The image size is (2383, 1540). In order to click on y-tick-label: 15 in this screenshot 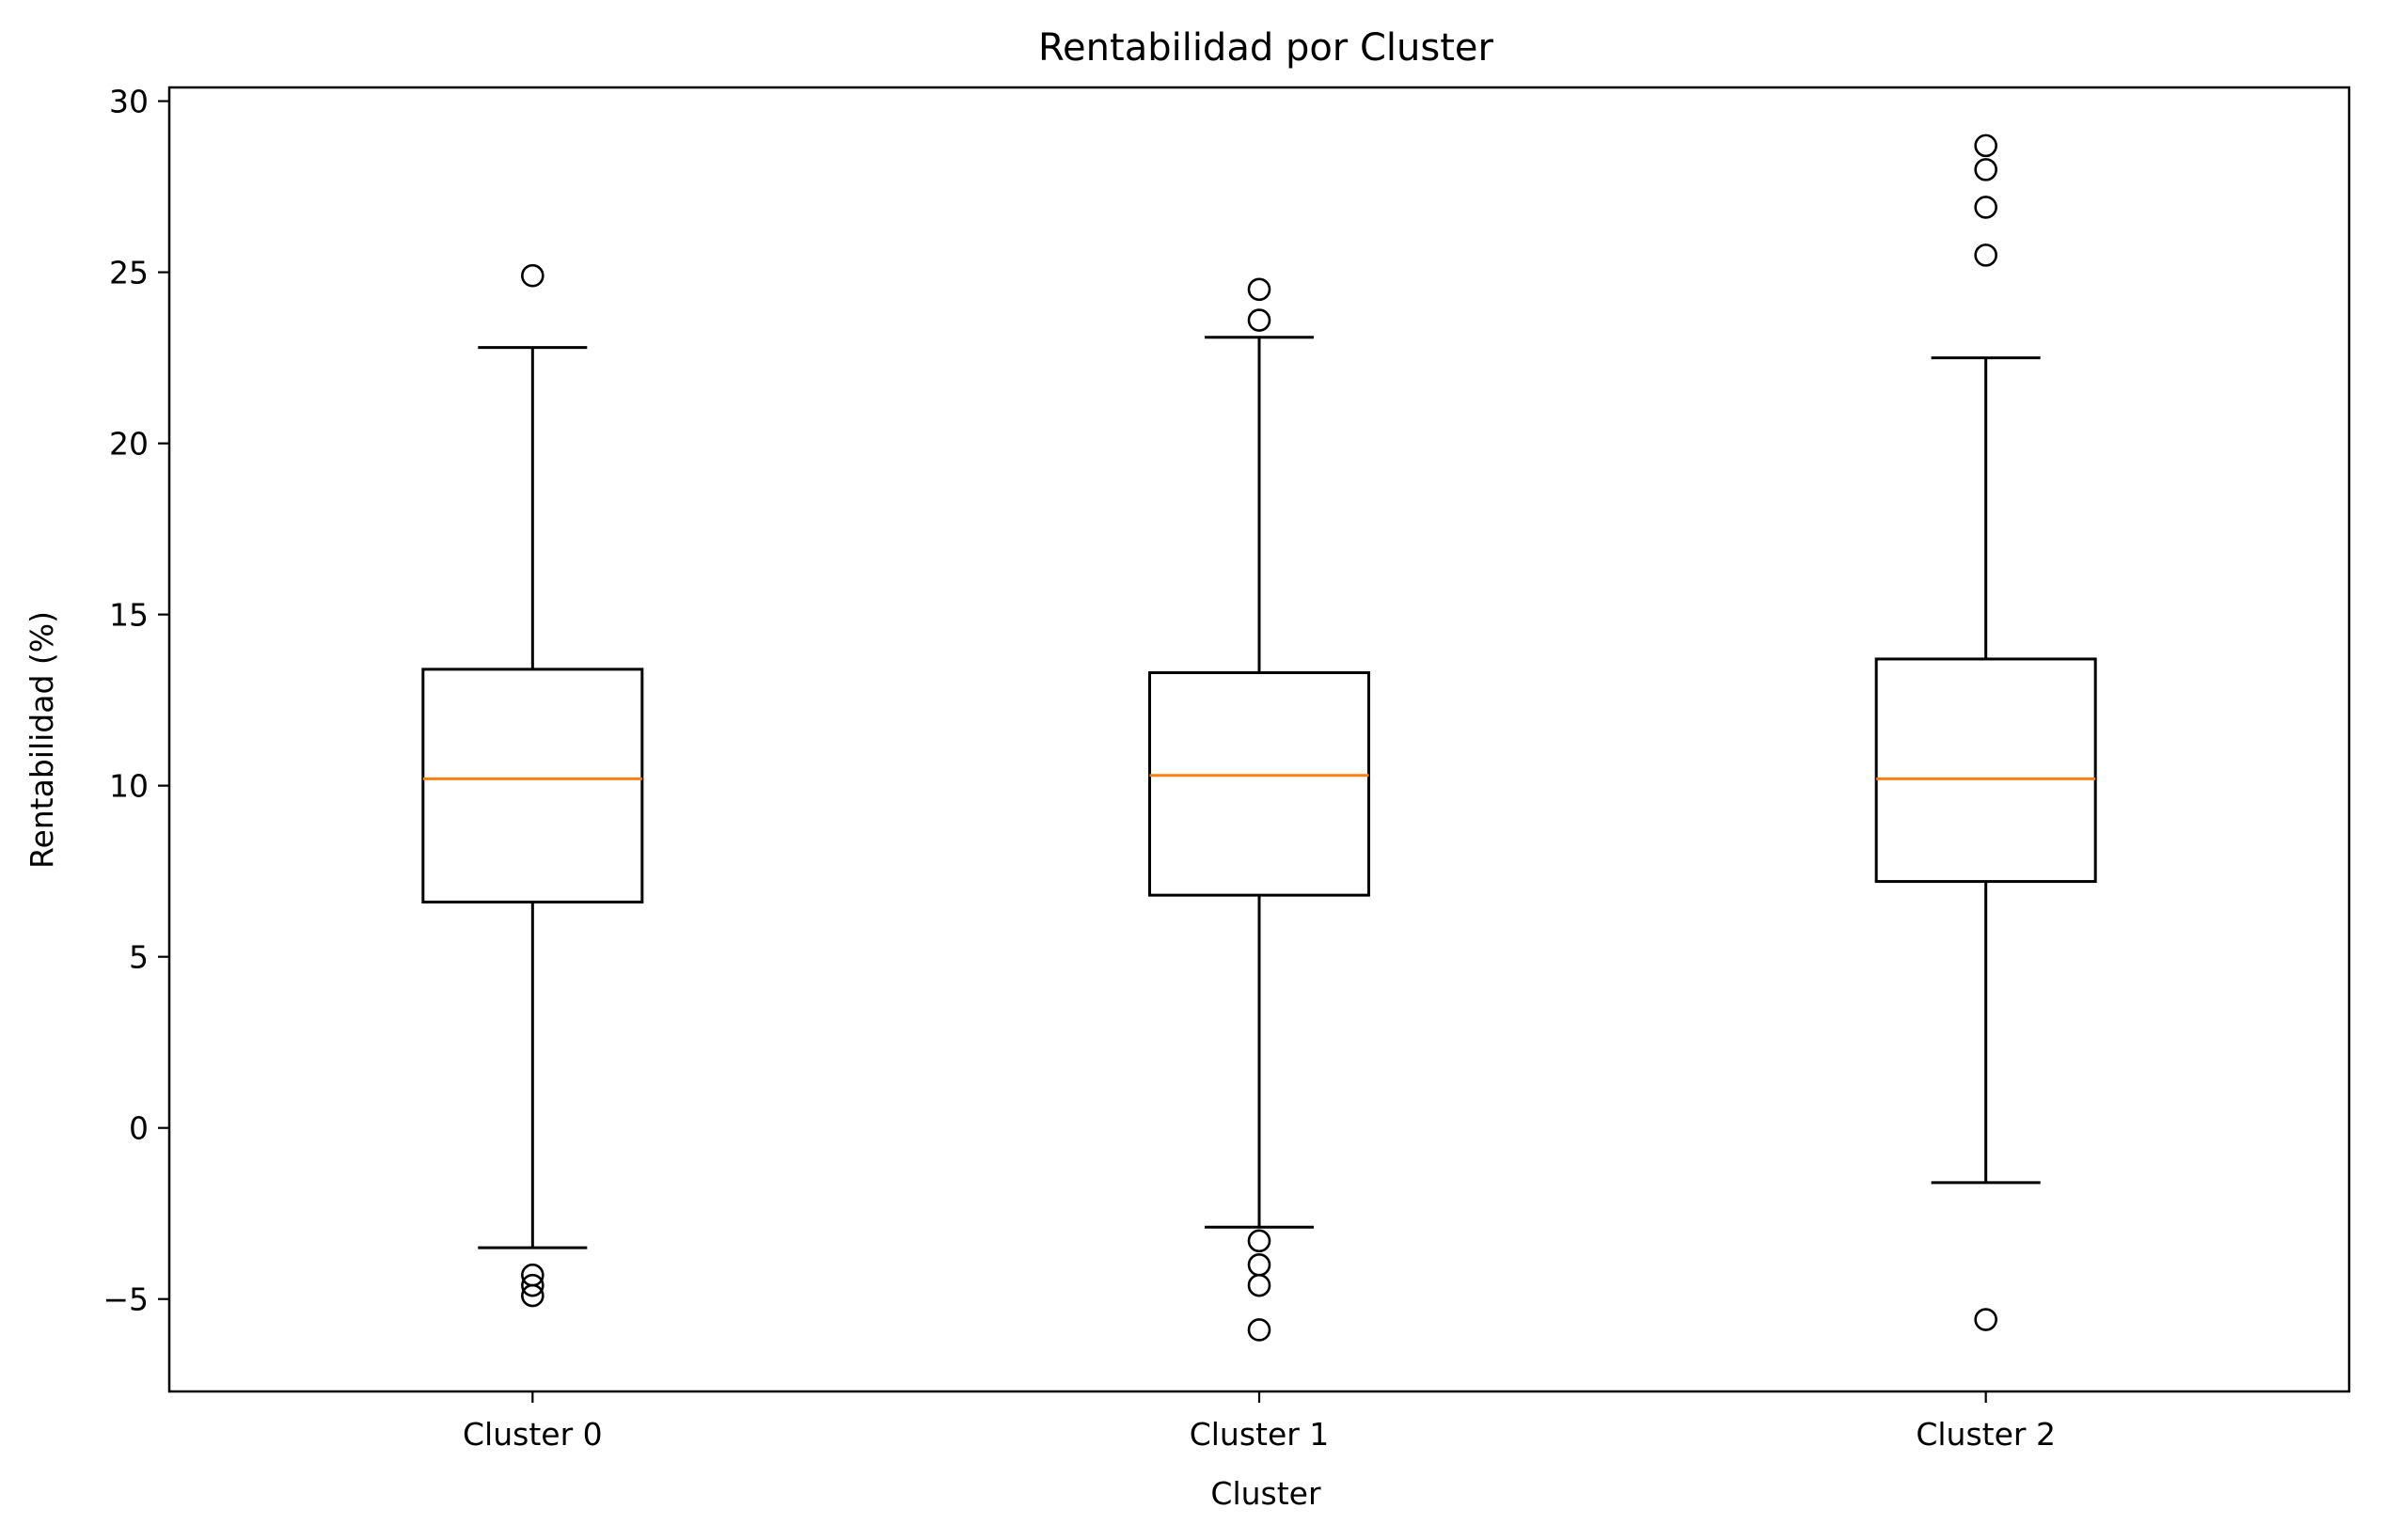, I will do `click(129, 616)`.